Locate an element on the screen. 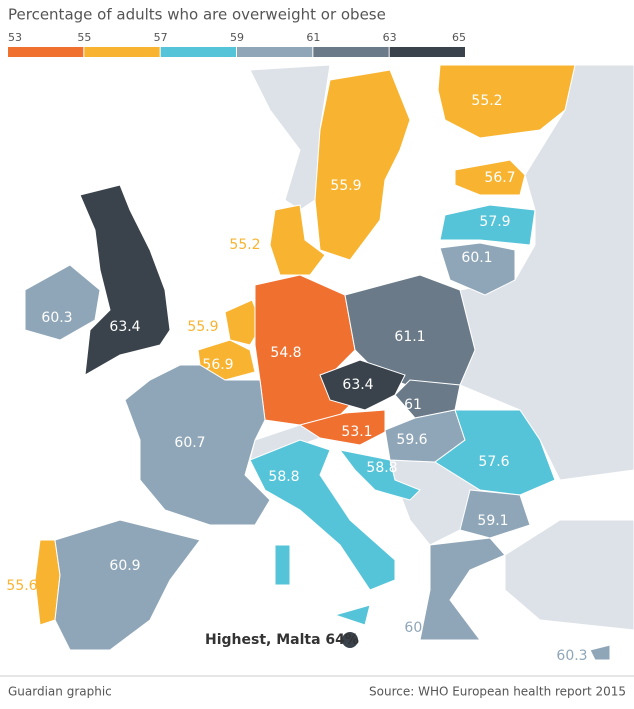  region-label: 60.7 is located at coordinates (189, 443).